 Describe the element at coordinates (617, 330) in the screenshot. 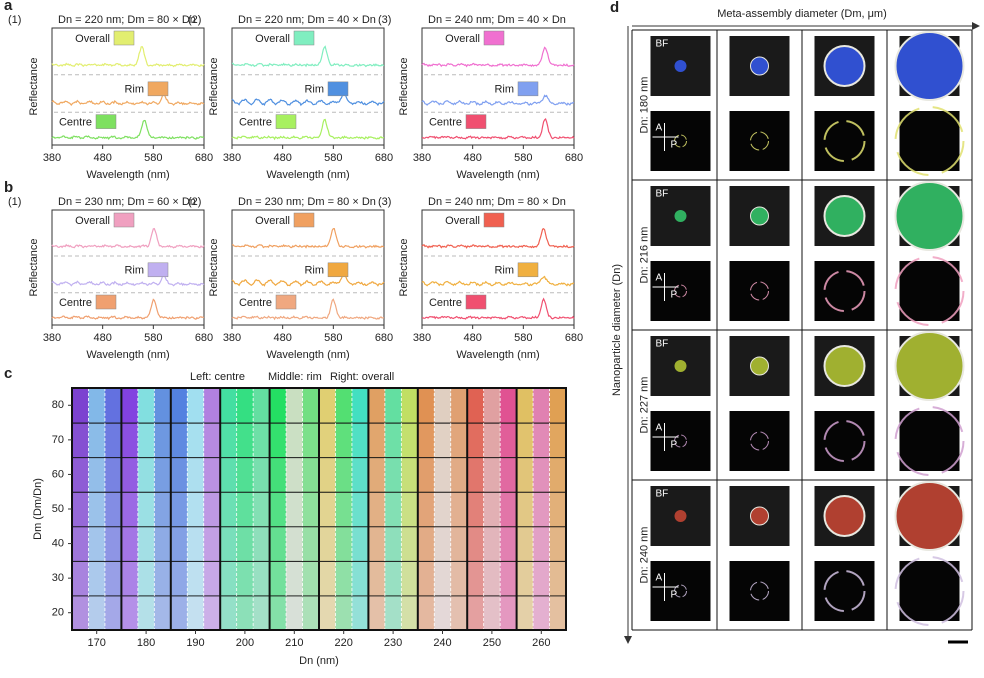

I see `axis-title: Nanoparticle diameter (Dn)` at that location.